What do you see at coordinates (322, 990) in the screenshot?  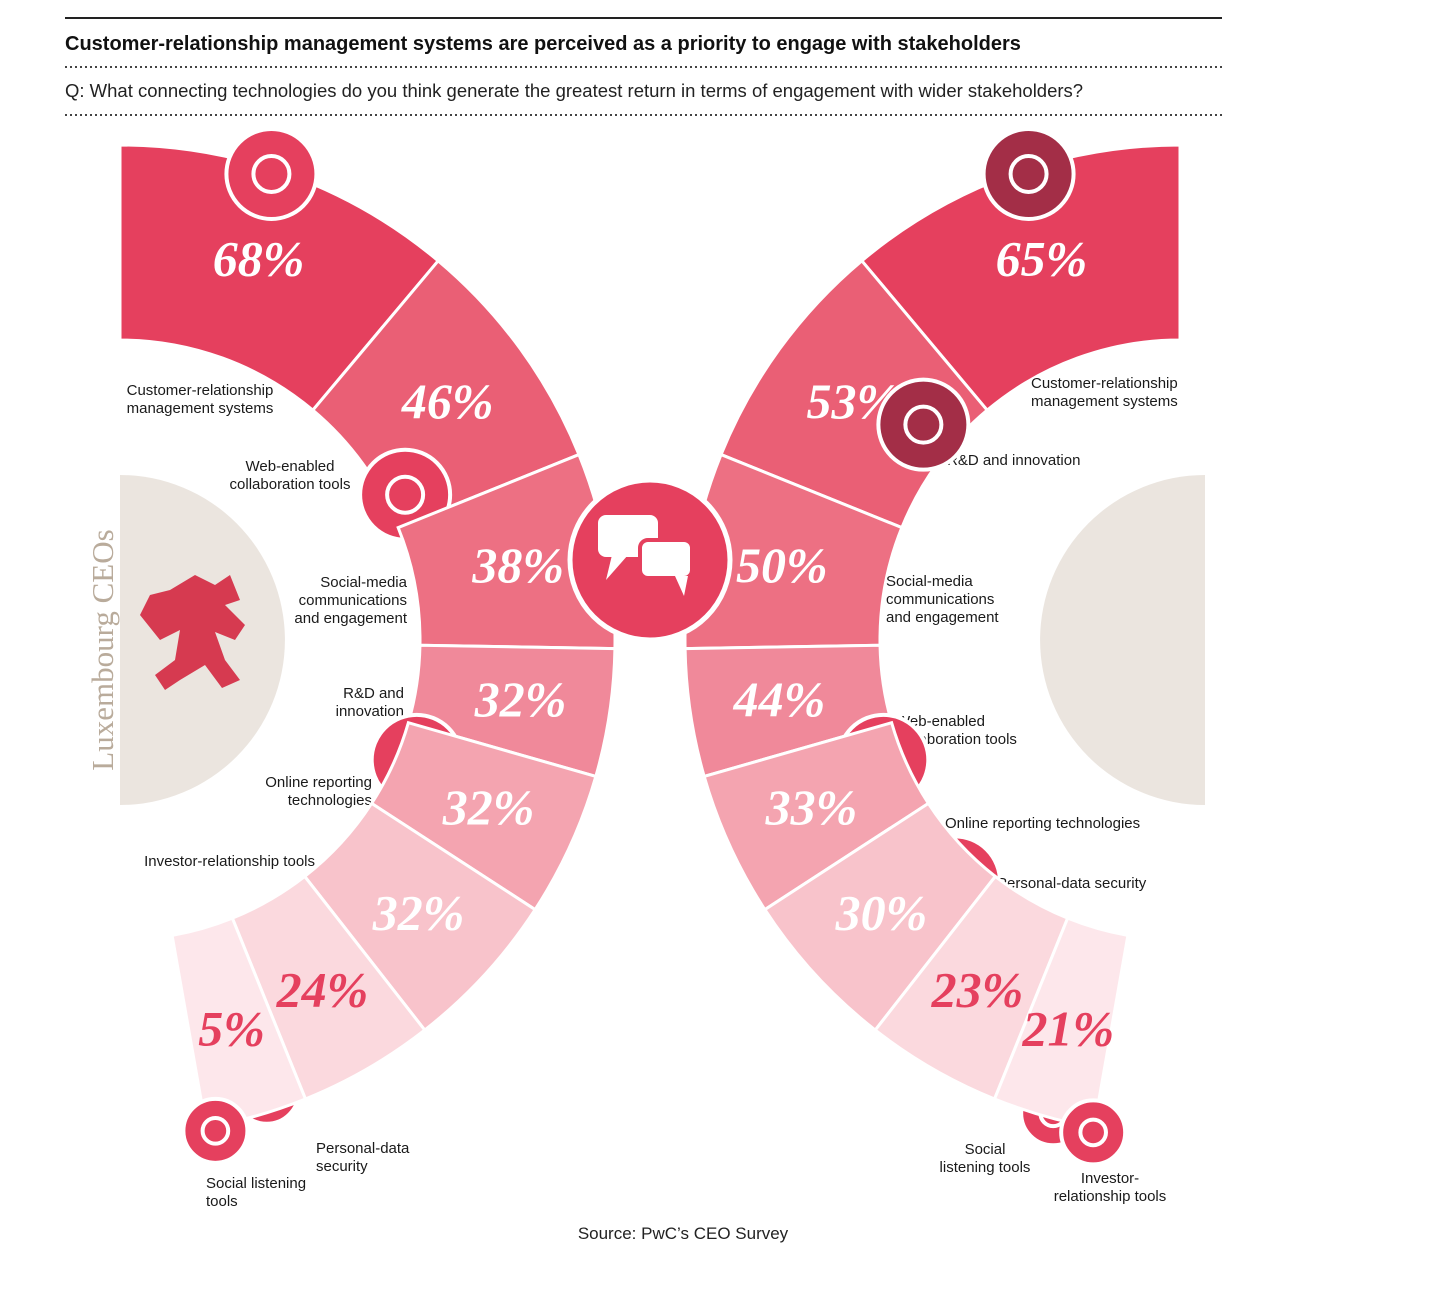 I see `percentage: 24%` at bounding box center [322, 990].